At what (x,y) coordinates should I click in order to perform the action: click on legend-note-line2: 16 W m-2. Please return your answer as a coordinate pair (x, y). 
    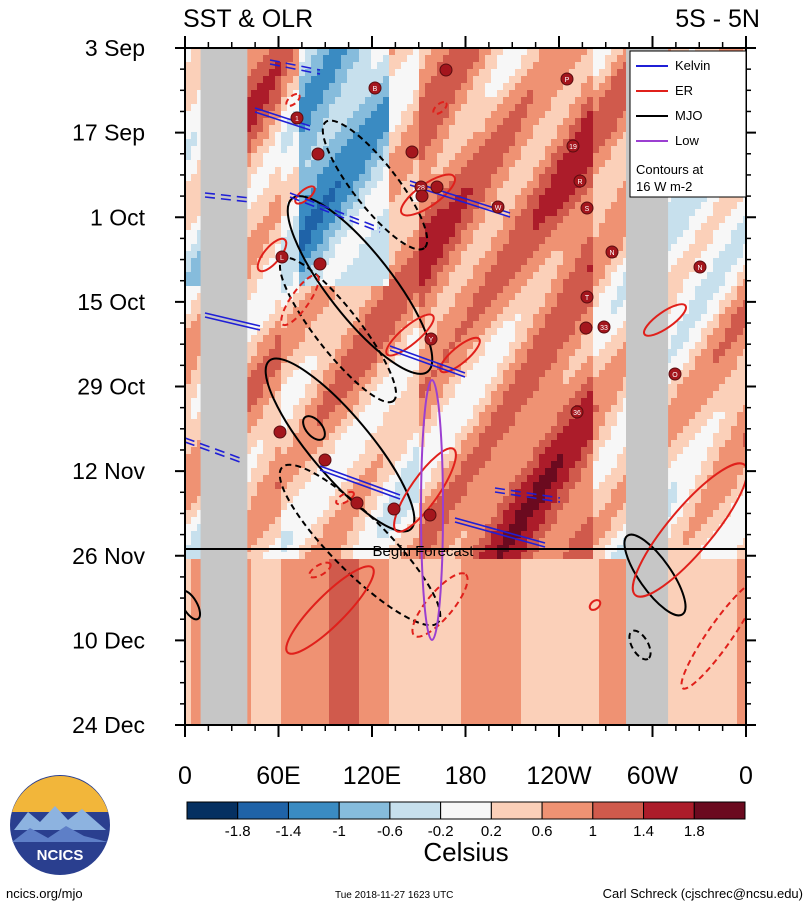
    Looking at the image, I should click on (664, 186).